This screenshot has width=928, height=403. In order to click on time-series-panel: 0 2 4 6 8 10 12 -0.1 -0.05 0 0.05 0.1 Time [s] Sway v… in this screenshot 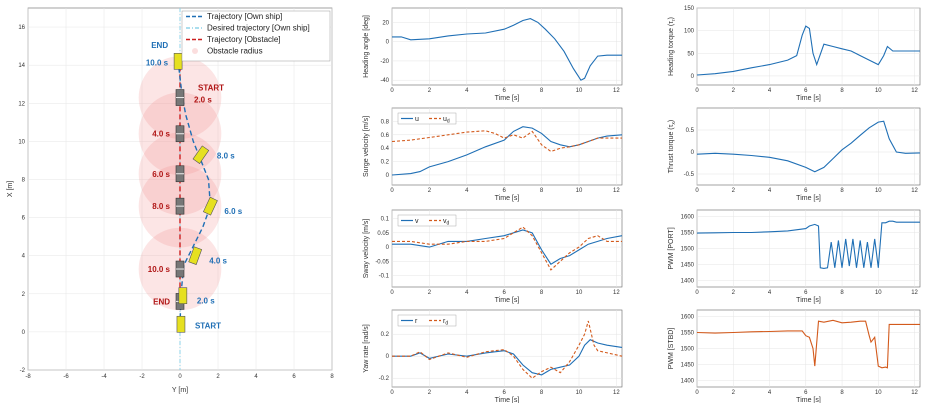, I will do `click(493, 256)`.